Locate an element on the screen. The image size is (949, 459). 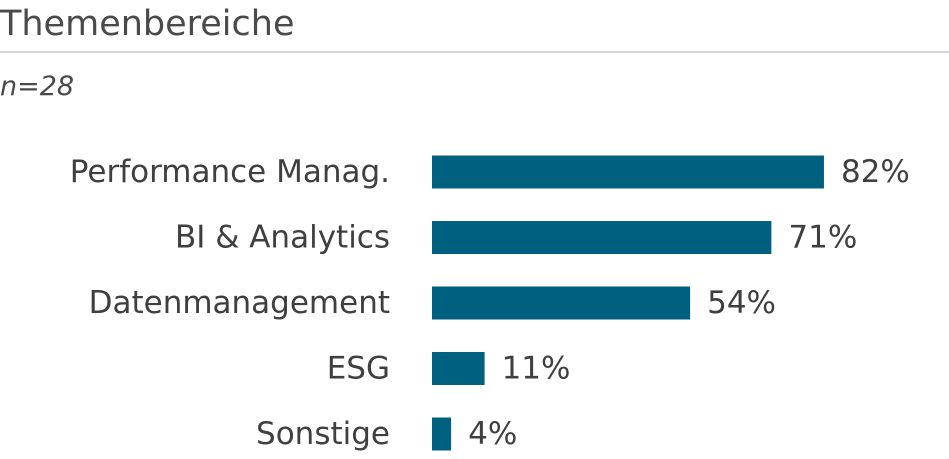
sample-size-note: n=28 is located at coordinates (37, 86).